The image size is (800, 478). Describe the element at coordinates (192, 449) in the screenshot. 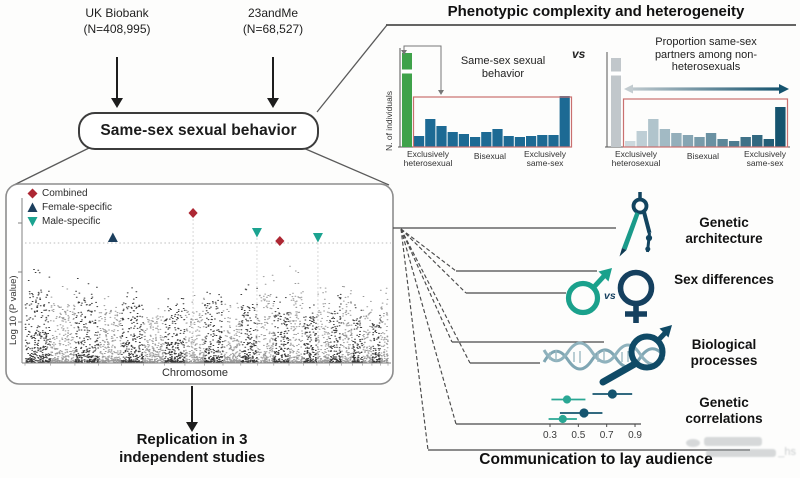

I see `replication-label: Replication in 3 independent studies` at that location.